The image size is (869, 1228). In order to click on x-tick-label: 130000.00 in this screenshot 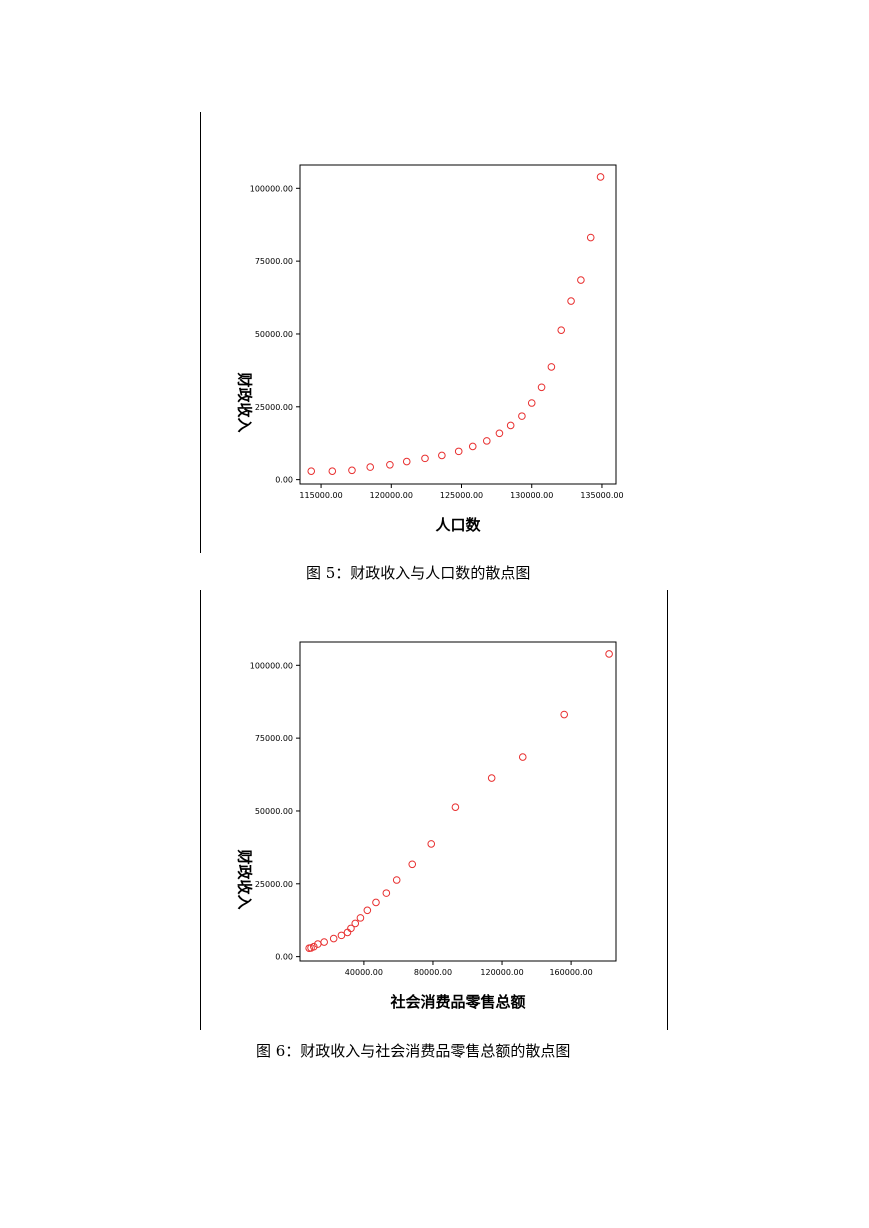, I will do `click(531, 495)`.